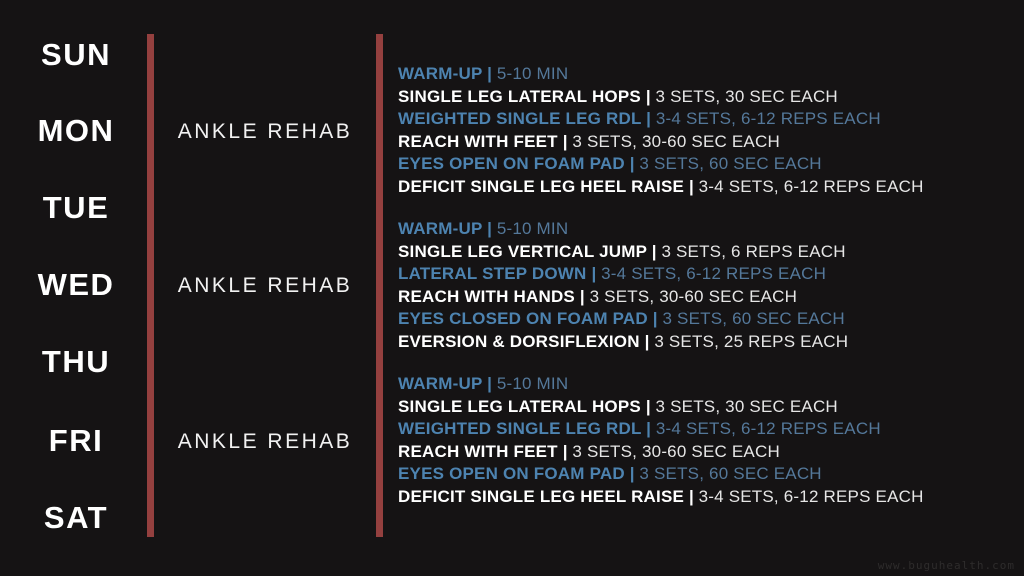 Image resolution: width=1024 pixels, height=576 pixels. I want to click on exercise-detail: 3 SETS, 25 REPS EACH, so click(751, 341).